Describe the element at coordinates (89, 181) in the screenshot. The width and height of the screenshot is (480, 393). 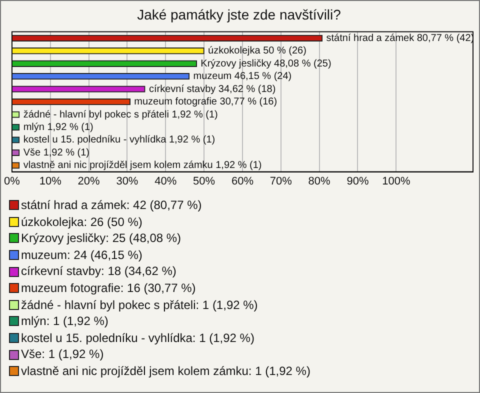
I see `x-tick-label: 20%` at that location.